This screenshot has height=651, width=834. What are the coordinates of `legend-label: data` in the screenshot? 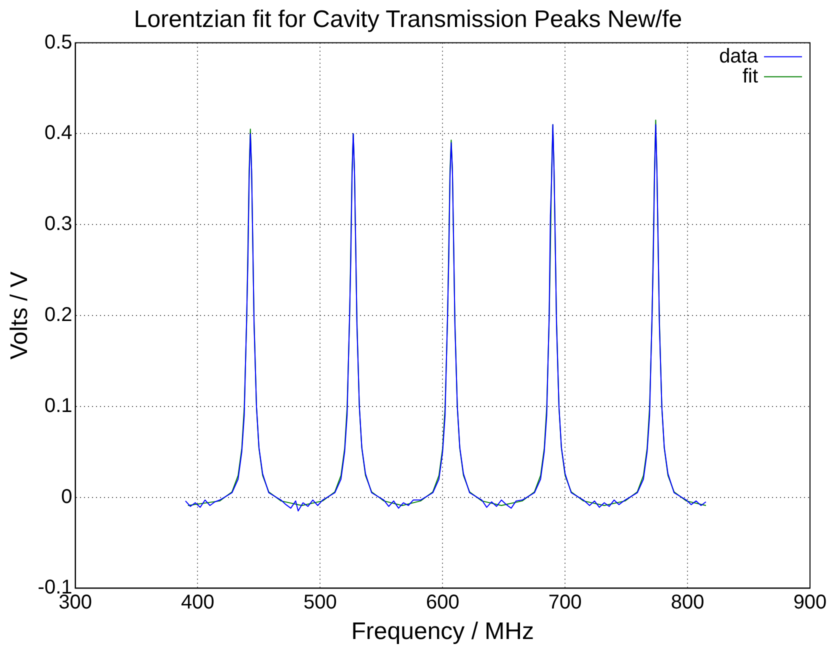 It's located at (739, 56).